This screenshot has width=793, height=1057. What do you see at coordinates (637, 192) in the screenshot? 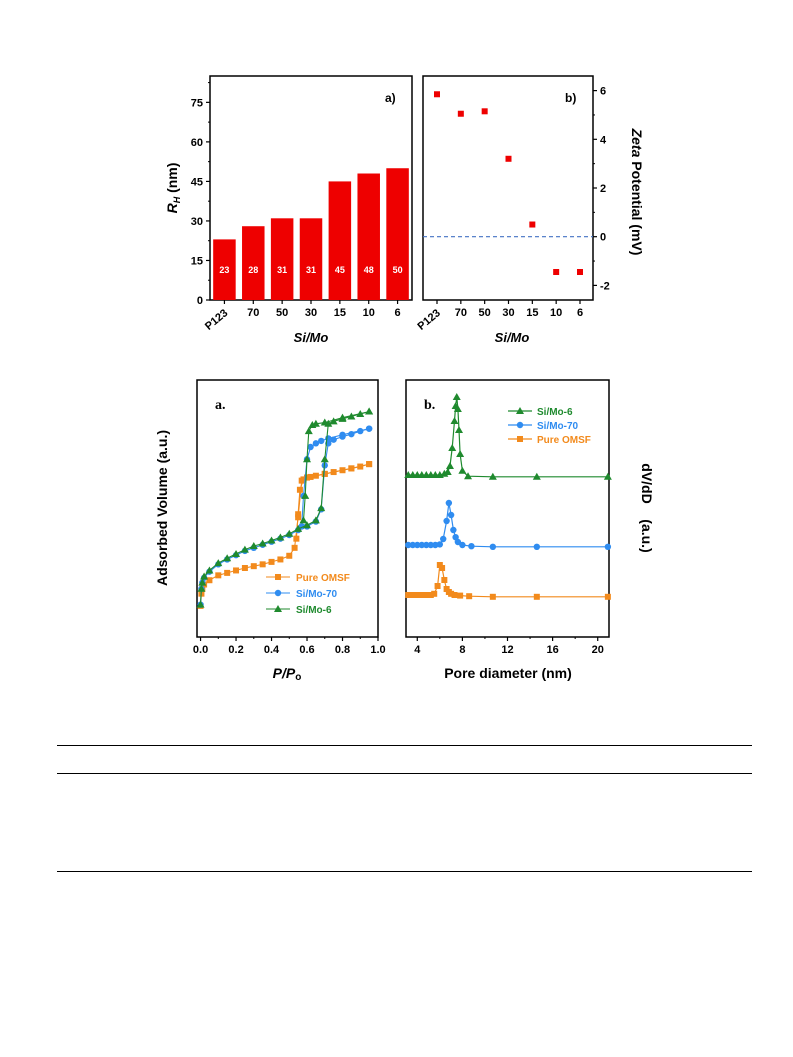
I see `zeta-y-axis-label: Zeta Potential (mV)` at bounding box center [637, 192].